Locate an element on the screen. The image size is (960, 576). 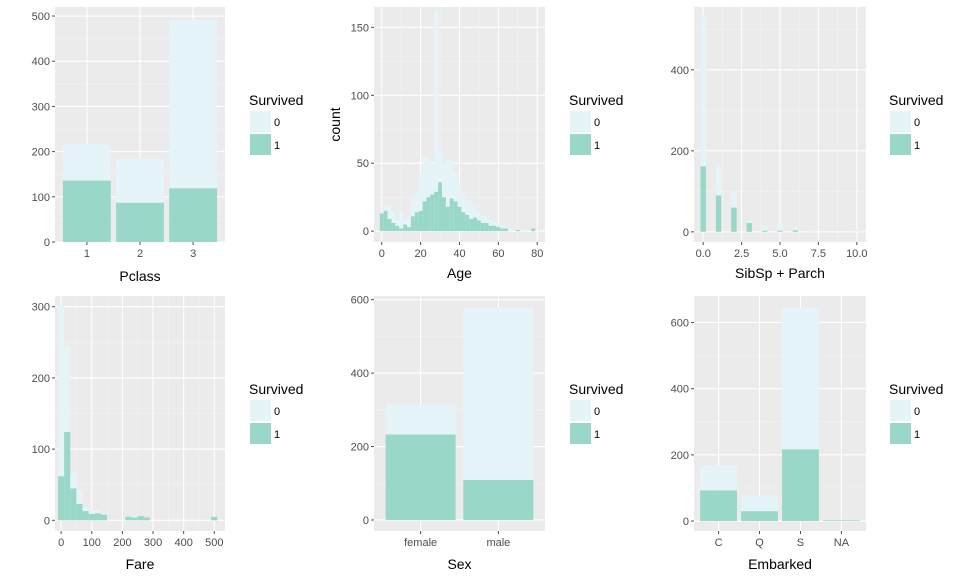
x-tick-label: S is located at coordinates (800, 543).